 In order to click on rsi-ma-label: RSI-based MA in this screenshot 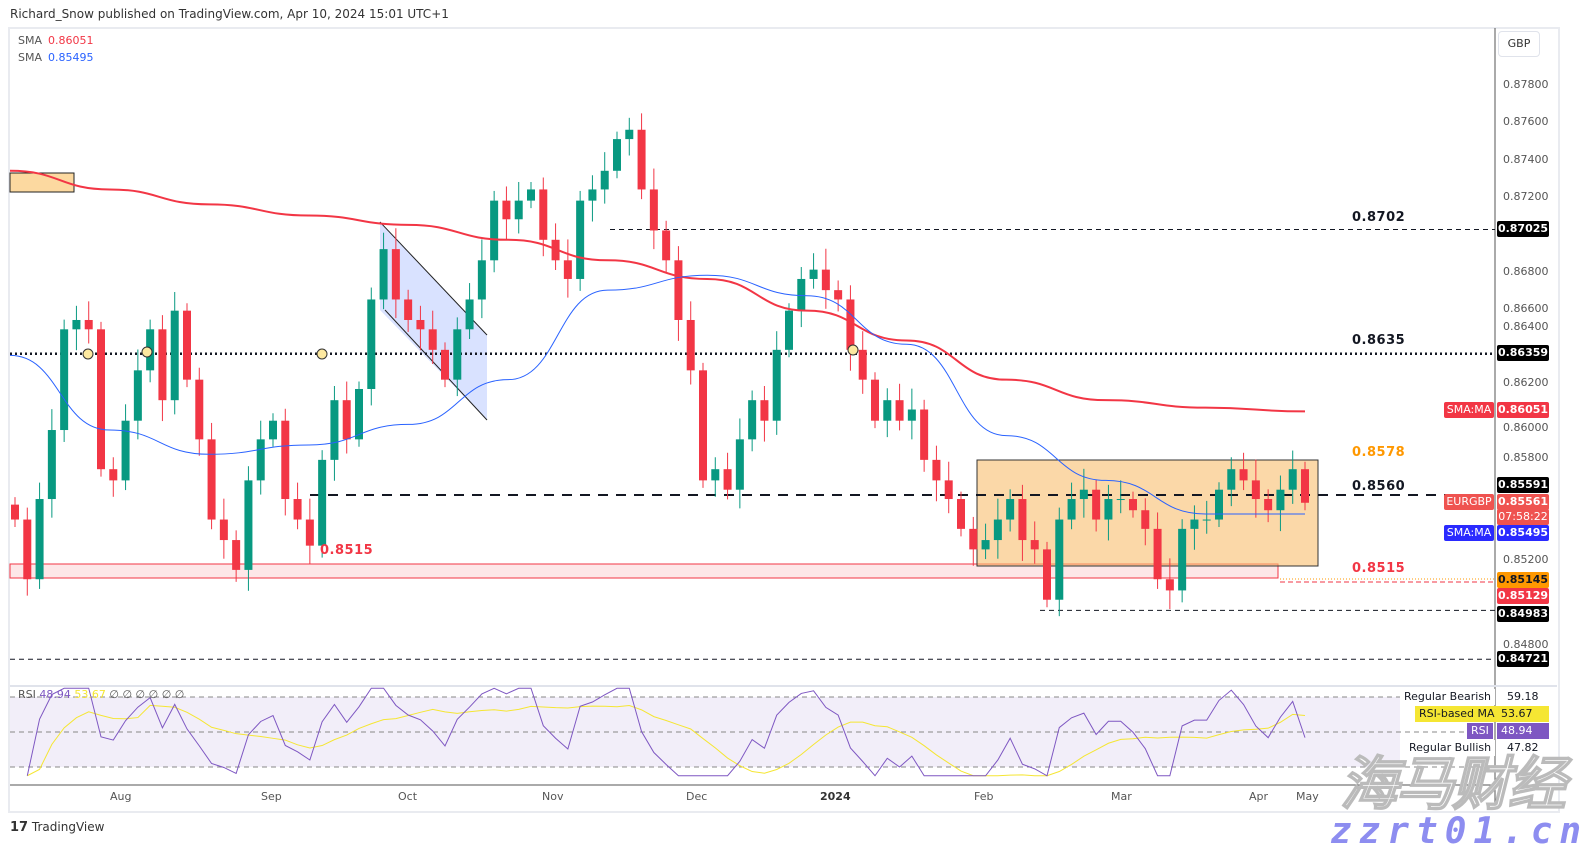, I will do `click(1457, 714)`.